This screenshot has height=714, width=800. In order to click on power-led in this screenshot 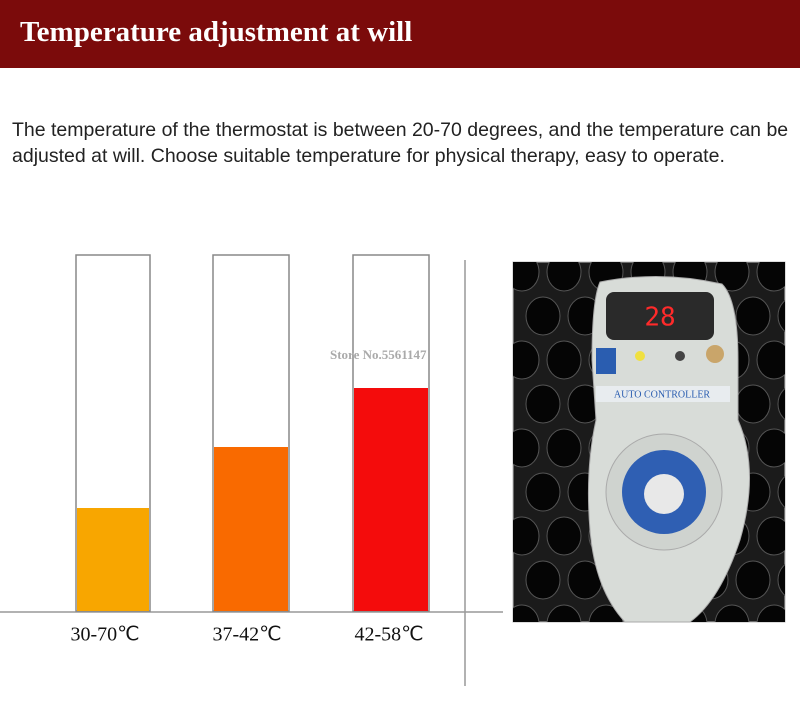, I will do `click(640, 356)`.